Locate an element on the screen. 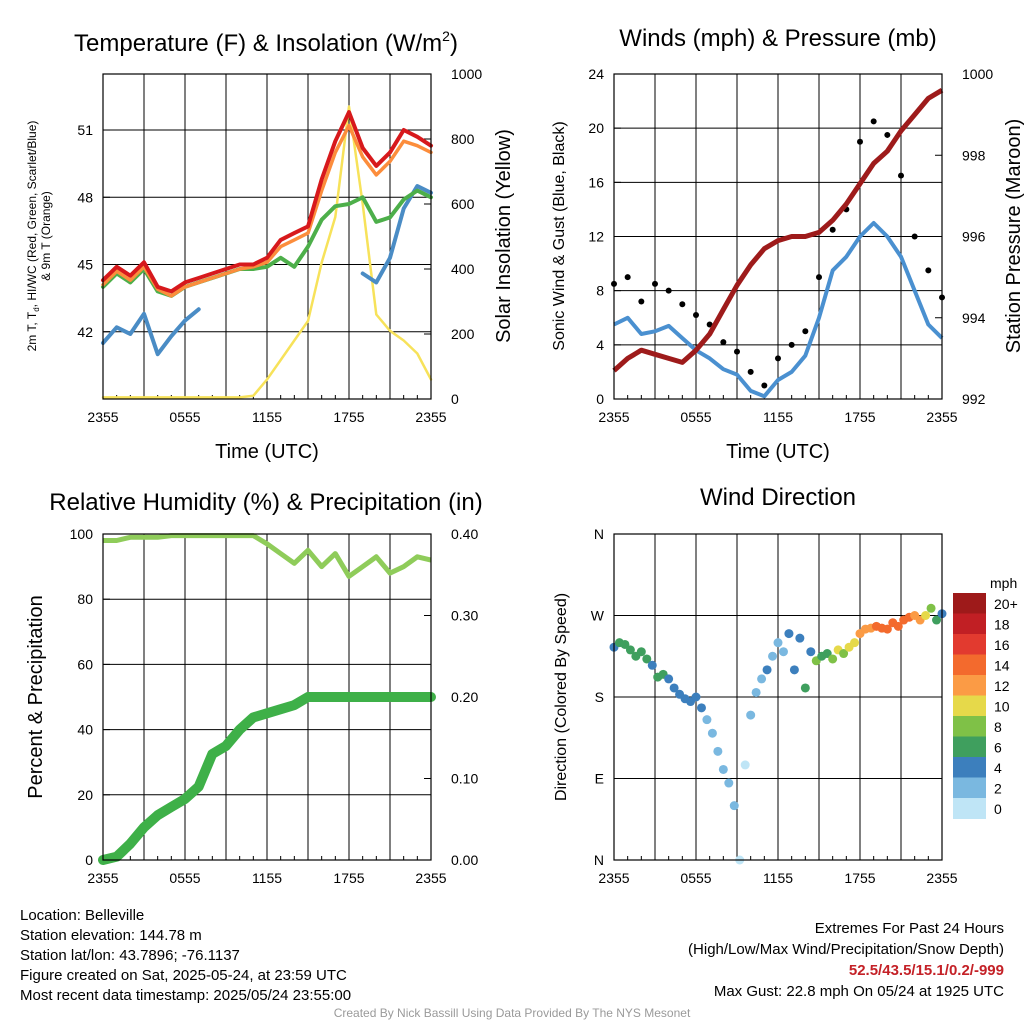 This screenshot has height=1024, width=1024. wind-direction-ylabel: Direction (Colored By Speed) is located at coordinates (561, 697).